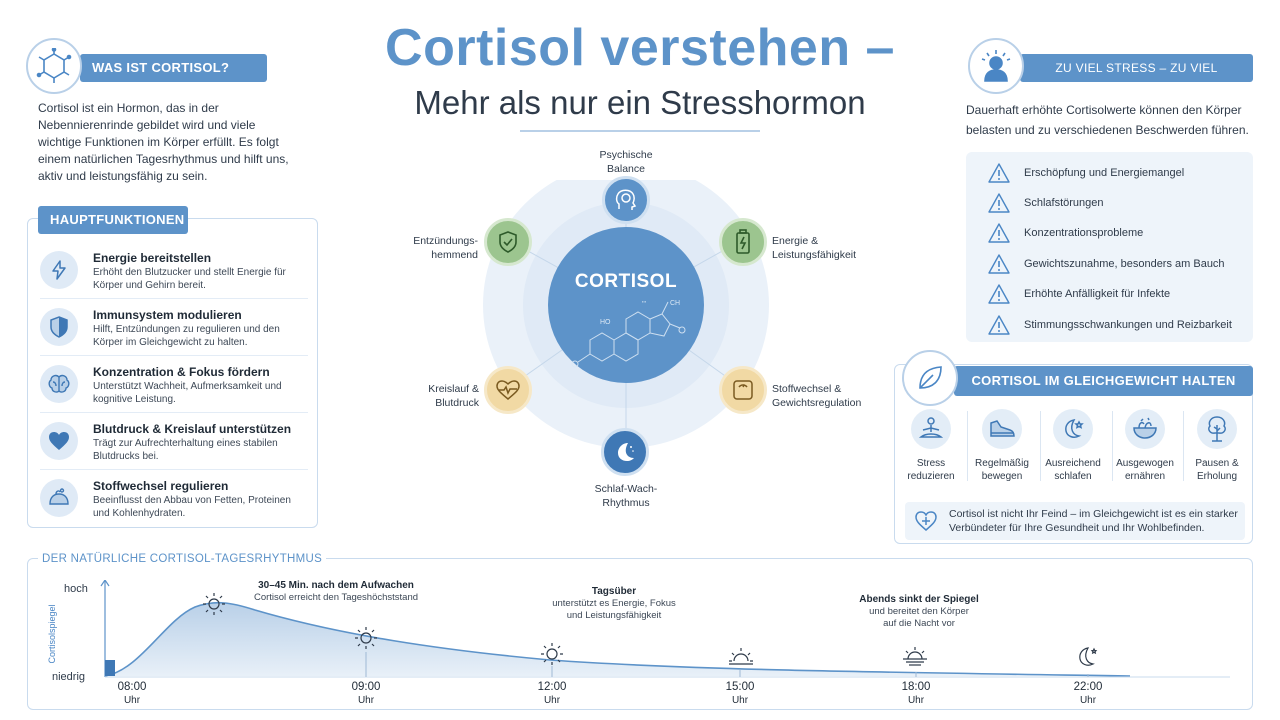 This screenshot has height=720, width=1280. I want to click on salad-icon, so click(1145, 429).